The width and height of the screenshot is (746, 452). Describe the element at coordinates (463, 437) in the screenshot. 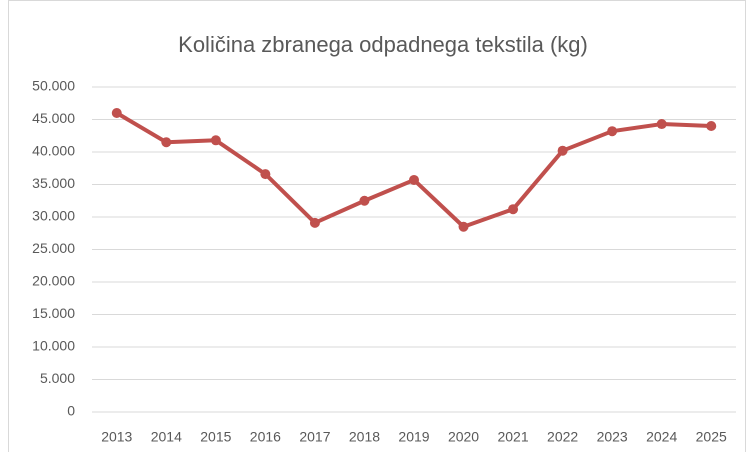

I see `x-tick-label: 2020` at that location.